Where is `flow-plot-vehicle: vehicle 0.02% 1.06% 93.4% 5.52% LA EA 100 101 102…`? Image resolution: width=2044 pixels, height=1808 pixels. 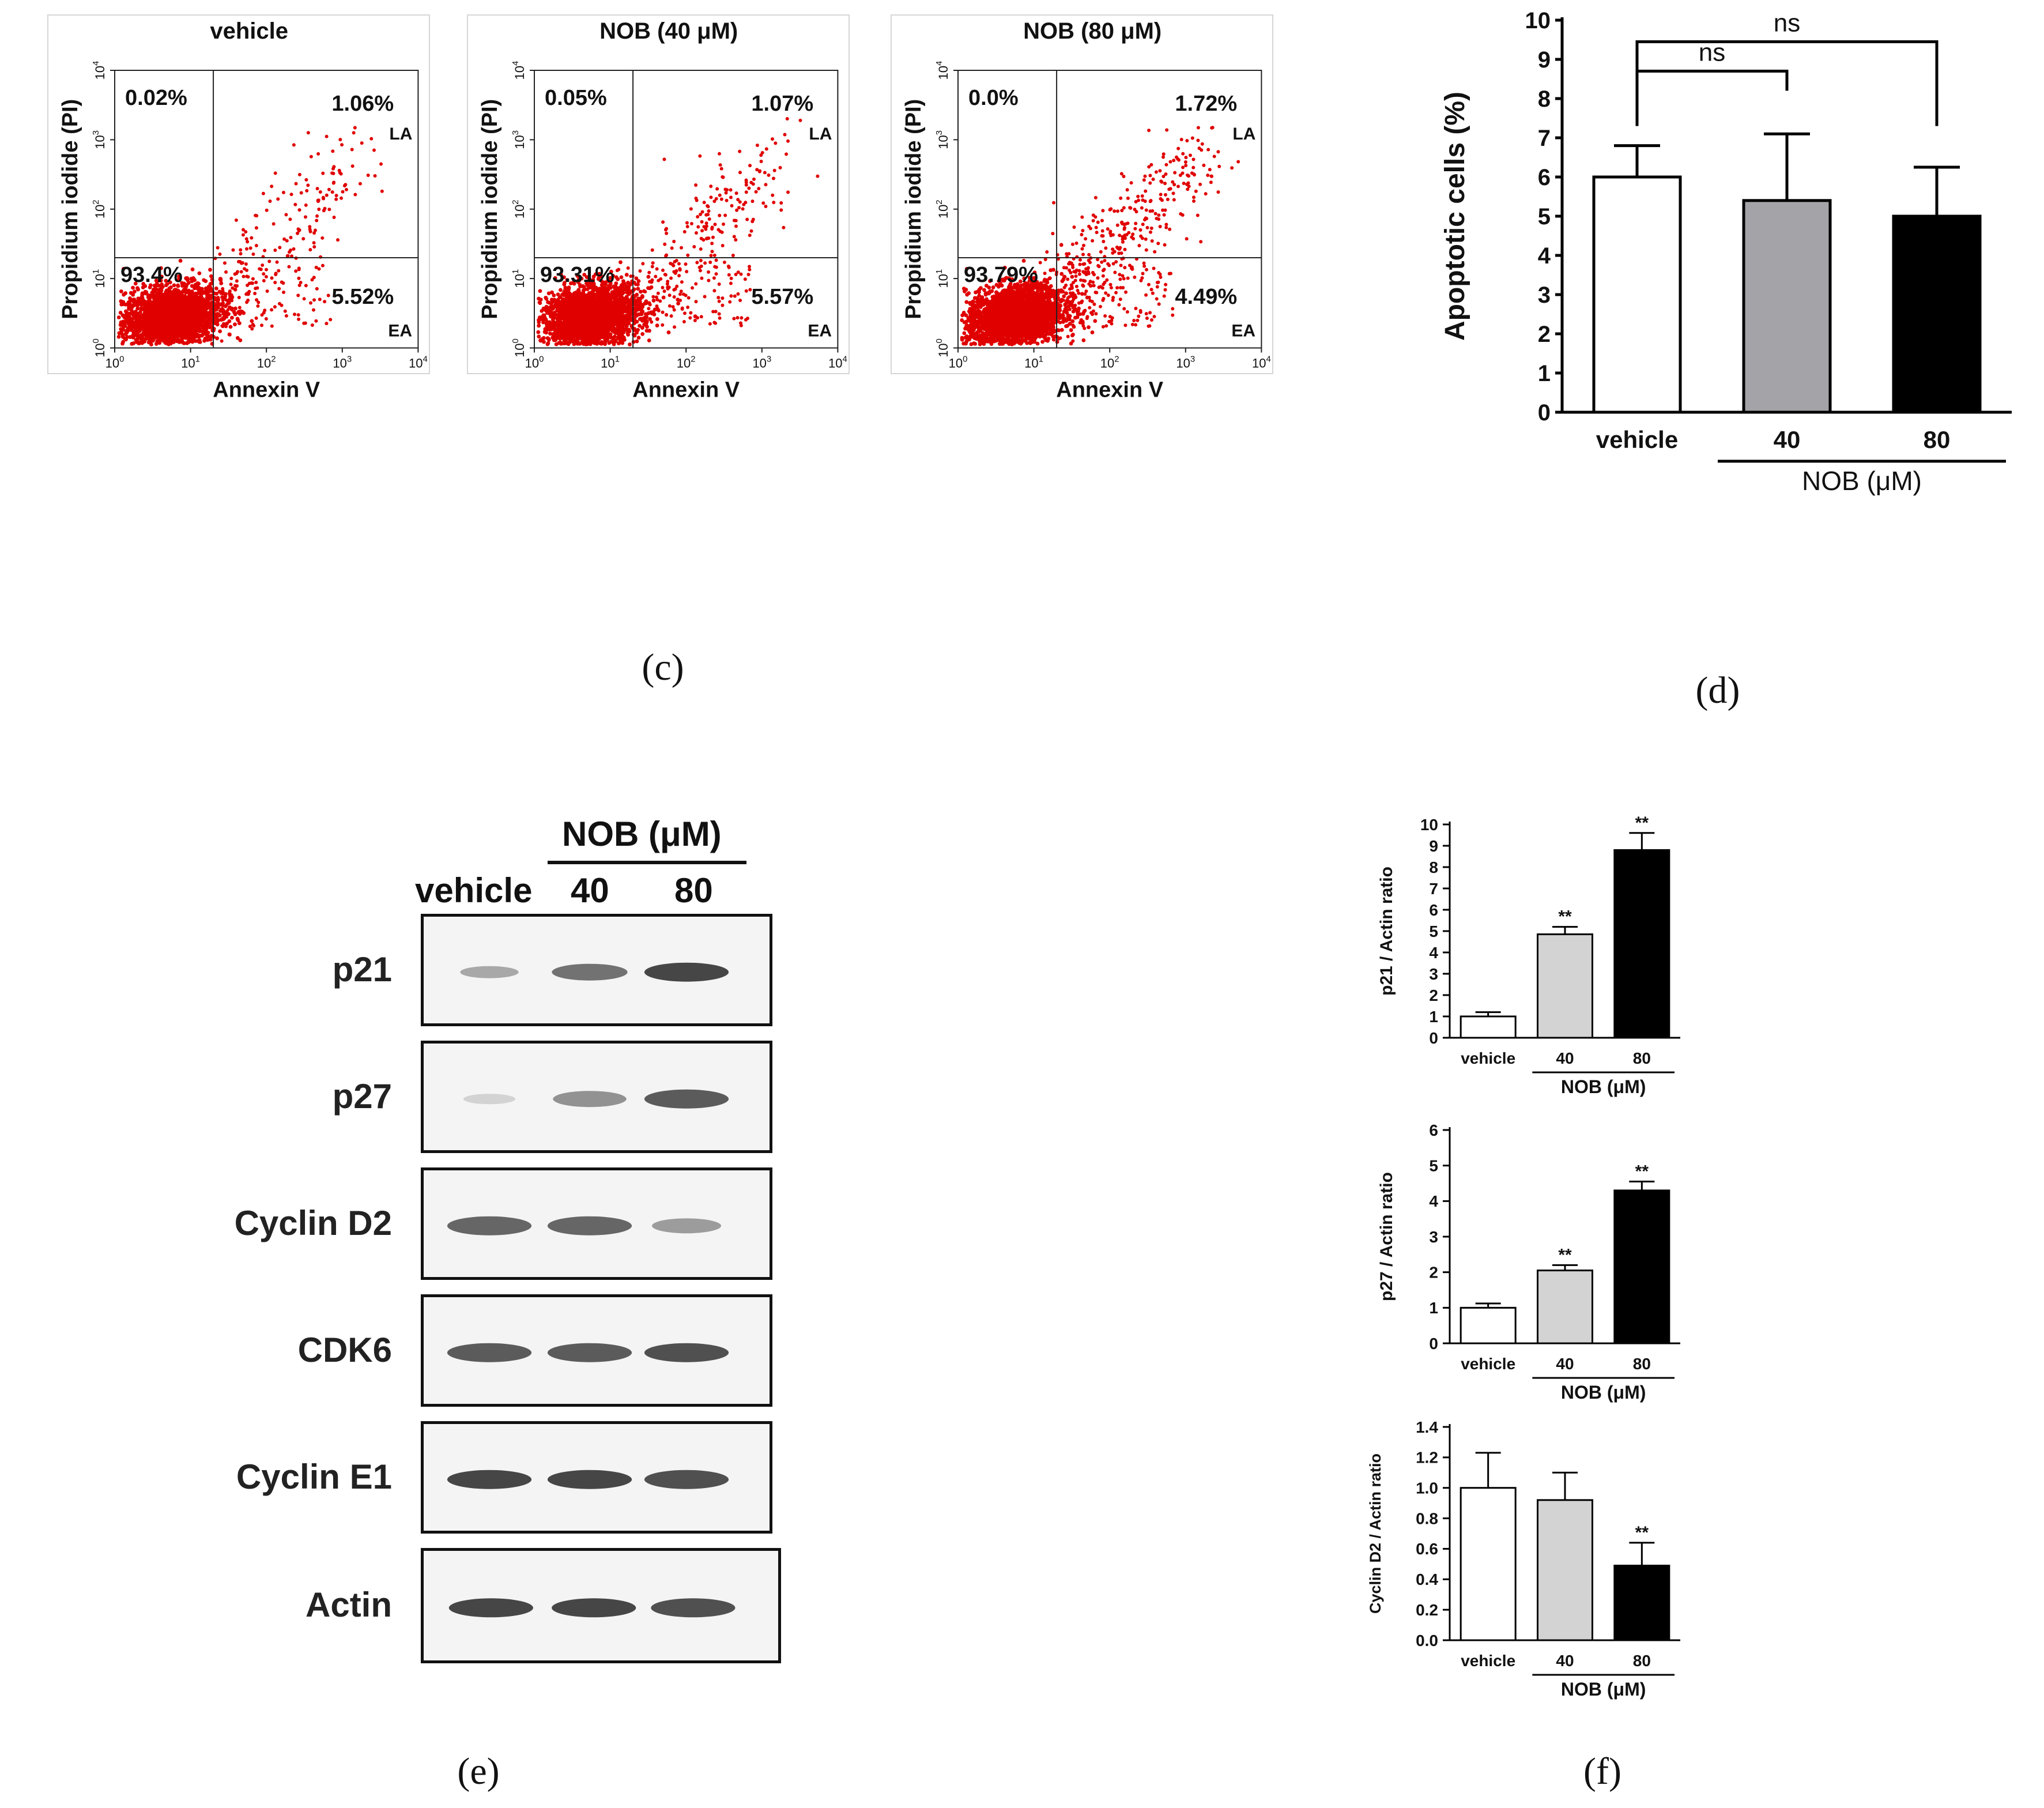
flow-plot-vehicle: vehicle 0.02% 1.06% 93.4% 5.52% LA EA 100 101 102… is located at coordinates (239, 208).